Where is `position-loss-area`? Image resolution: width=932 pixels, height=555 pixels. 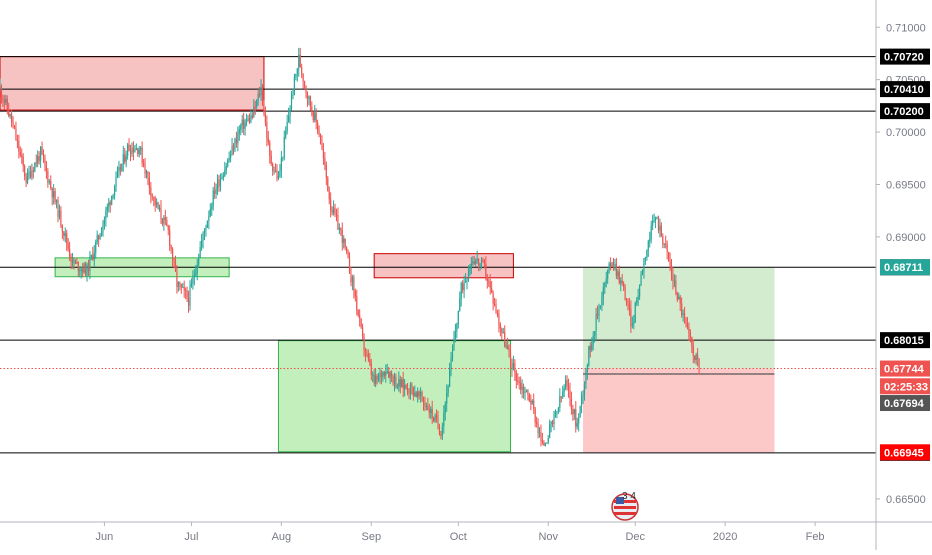
position-loss-area is located at coordinates (679, 410).